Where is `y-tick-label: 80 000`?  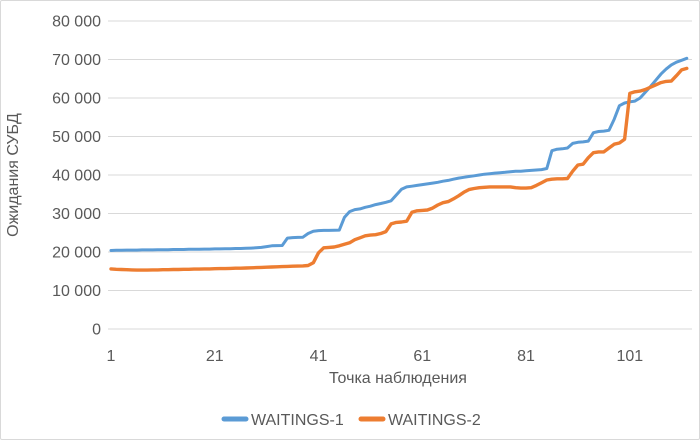 y-tick-label: 80 000 is located at coordinates (76, 22).